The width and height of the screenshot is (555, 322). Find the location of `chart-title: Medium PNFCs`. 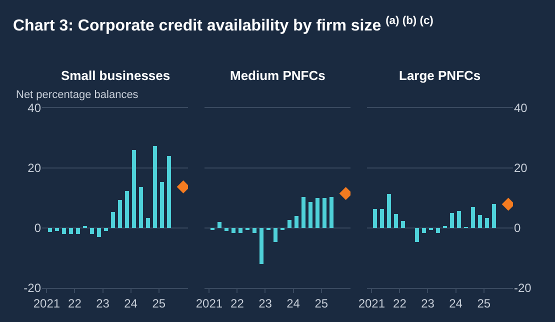

chart-title: Medium PNFCs is located at coordinates (278, 75).